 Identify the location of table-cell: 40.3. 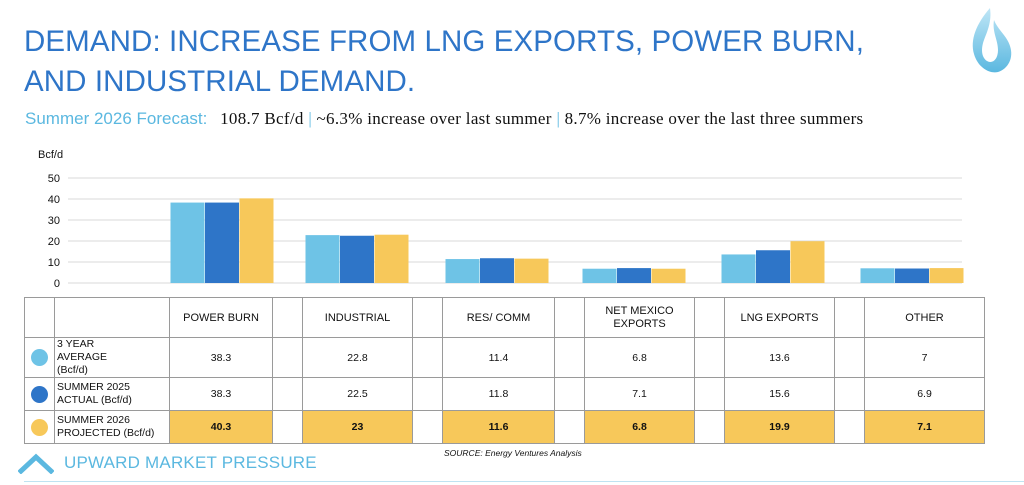
(221, 427).